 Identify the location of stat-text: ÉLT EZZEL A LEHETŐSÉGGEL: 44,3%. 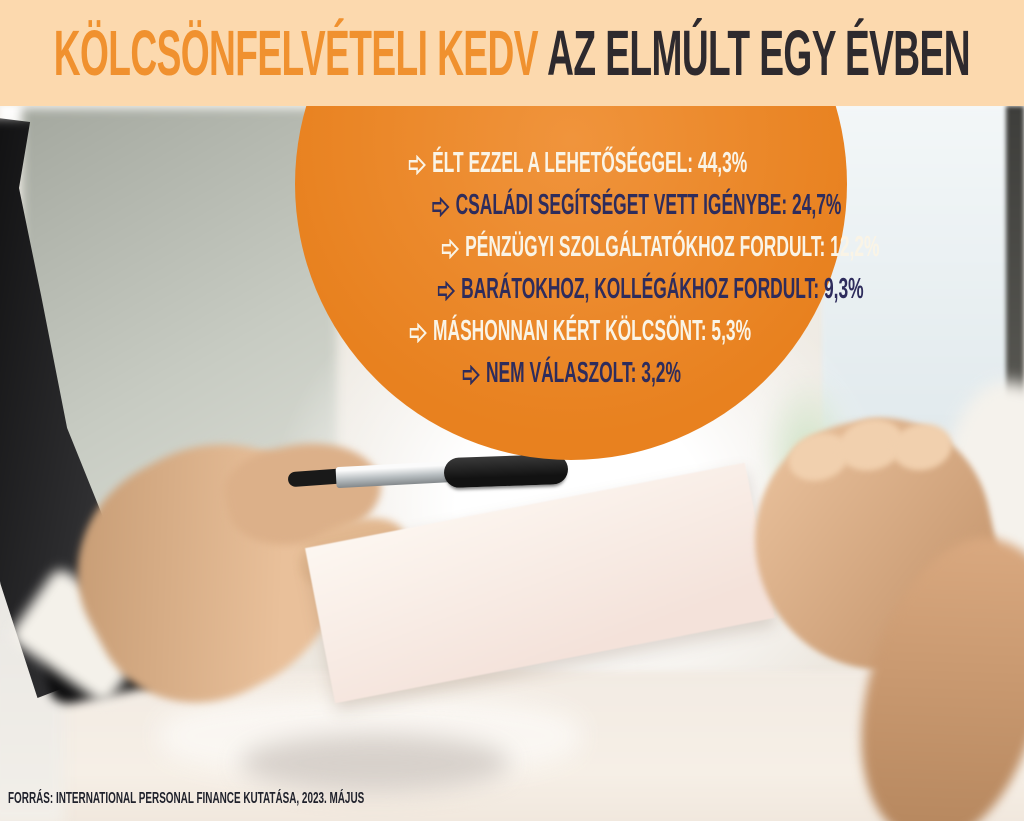
(590, 163).